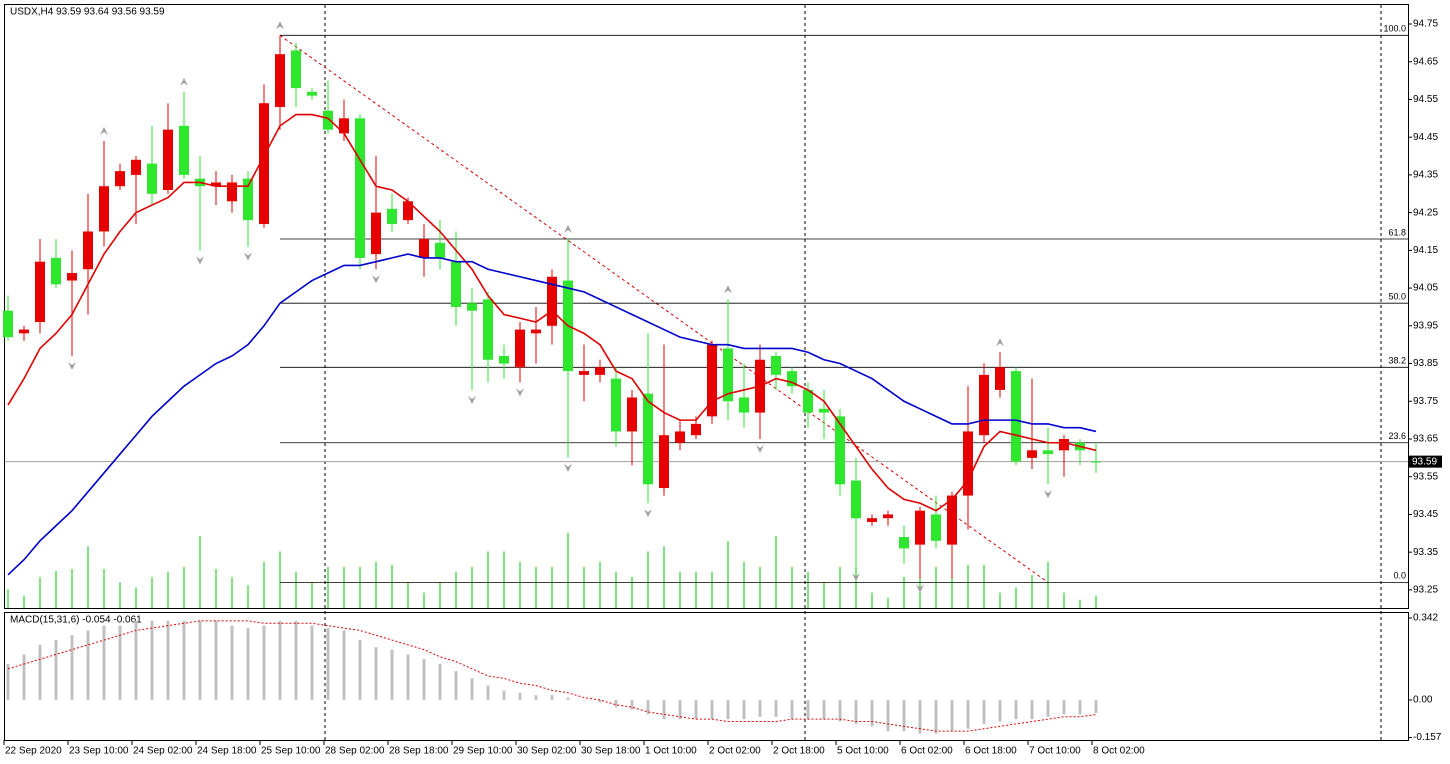 The height and width of the screenshot is (764, 1450). I want to click on fib-level-label: 50.0, so click(1397, 297).